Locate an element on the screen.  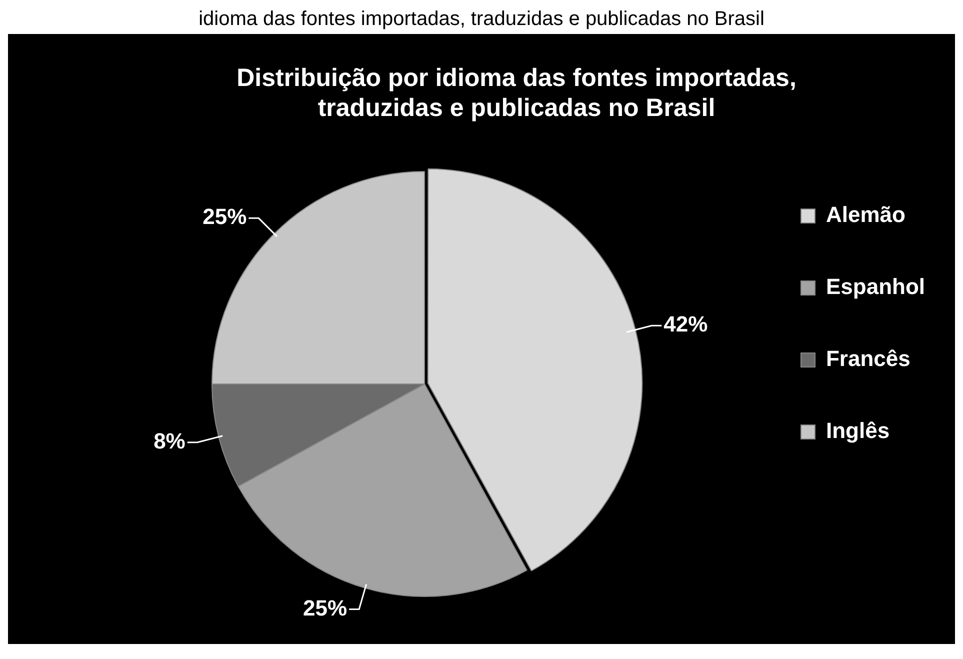
data-label: 42% is located at coordinates (686, 324).